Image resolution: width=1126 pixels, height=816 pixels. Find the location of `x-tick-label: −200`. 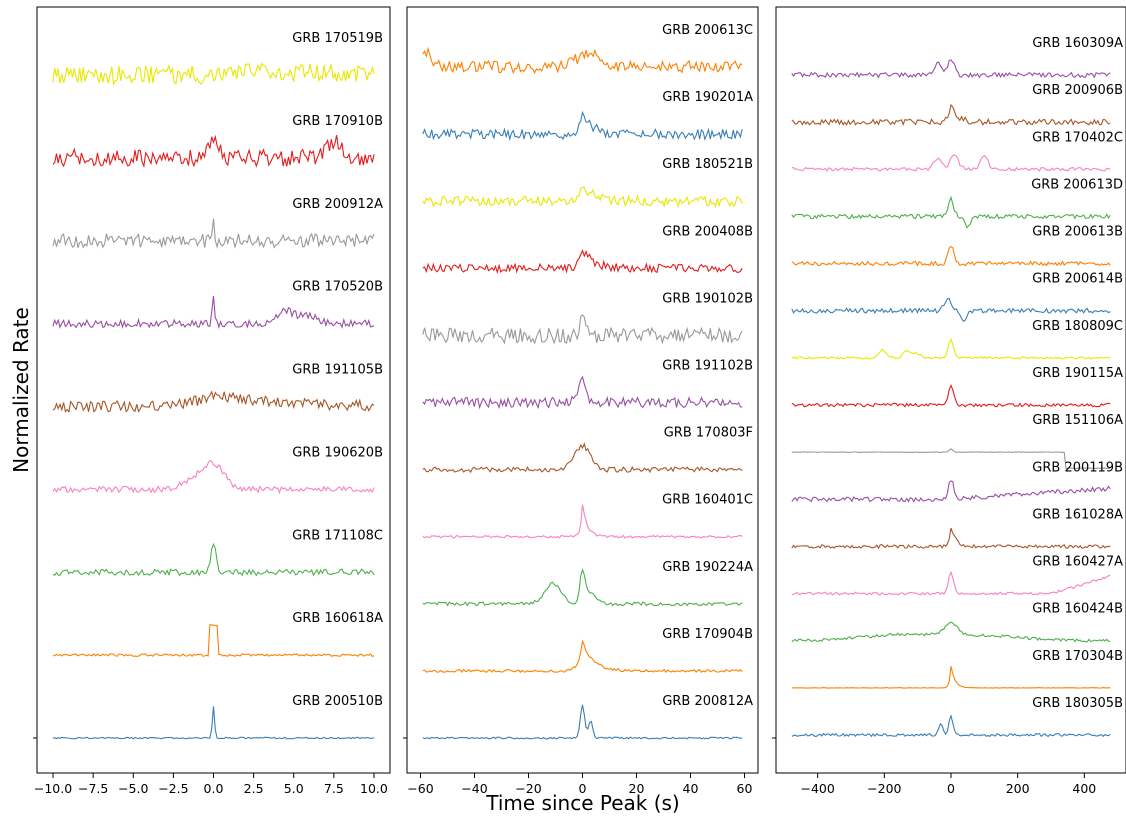

x-tick-label: −200 is located at coordinates (884, 788).